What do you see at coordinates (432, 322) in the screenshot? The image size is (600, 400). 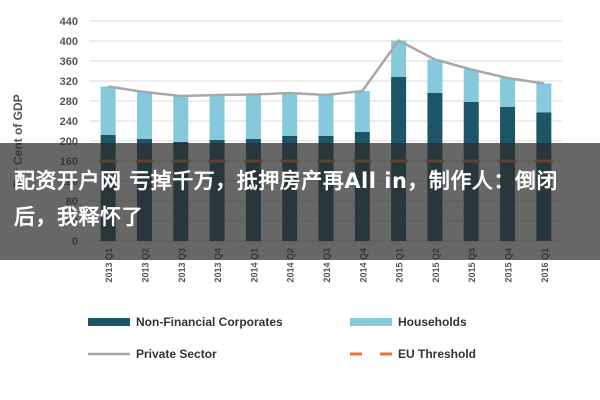 I see `legend-label: Households` at bounding box center [432, 322].